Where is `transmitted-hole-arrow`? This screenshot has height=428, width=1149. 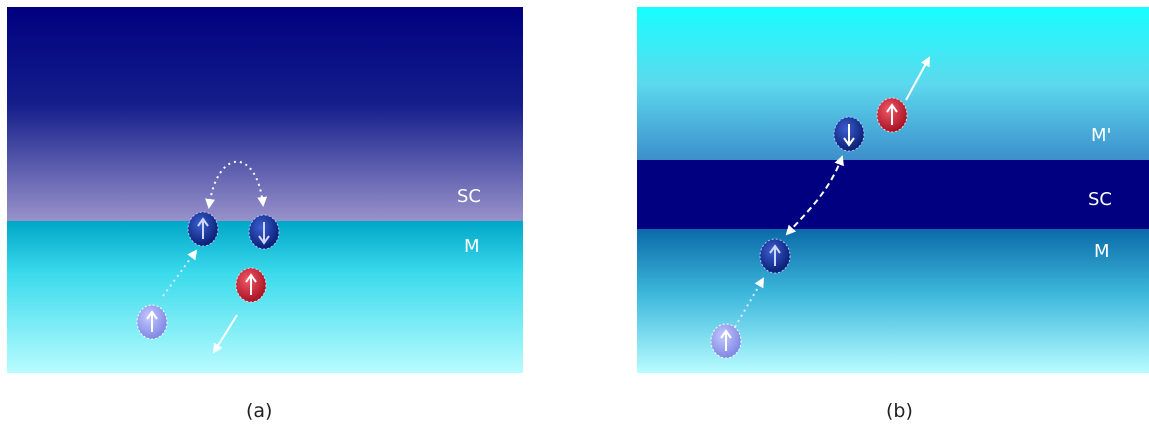
transmitted-hole-arrow is located at coordinates (917, 78).